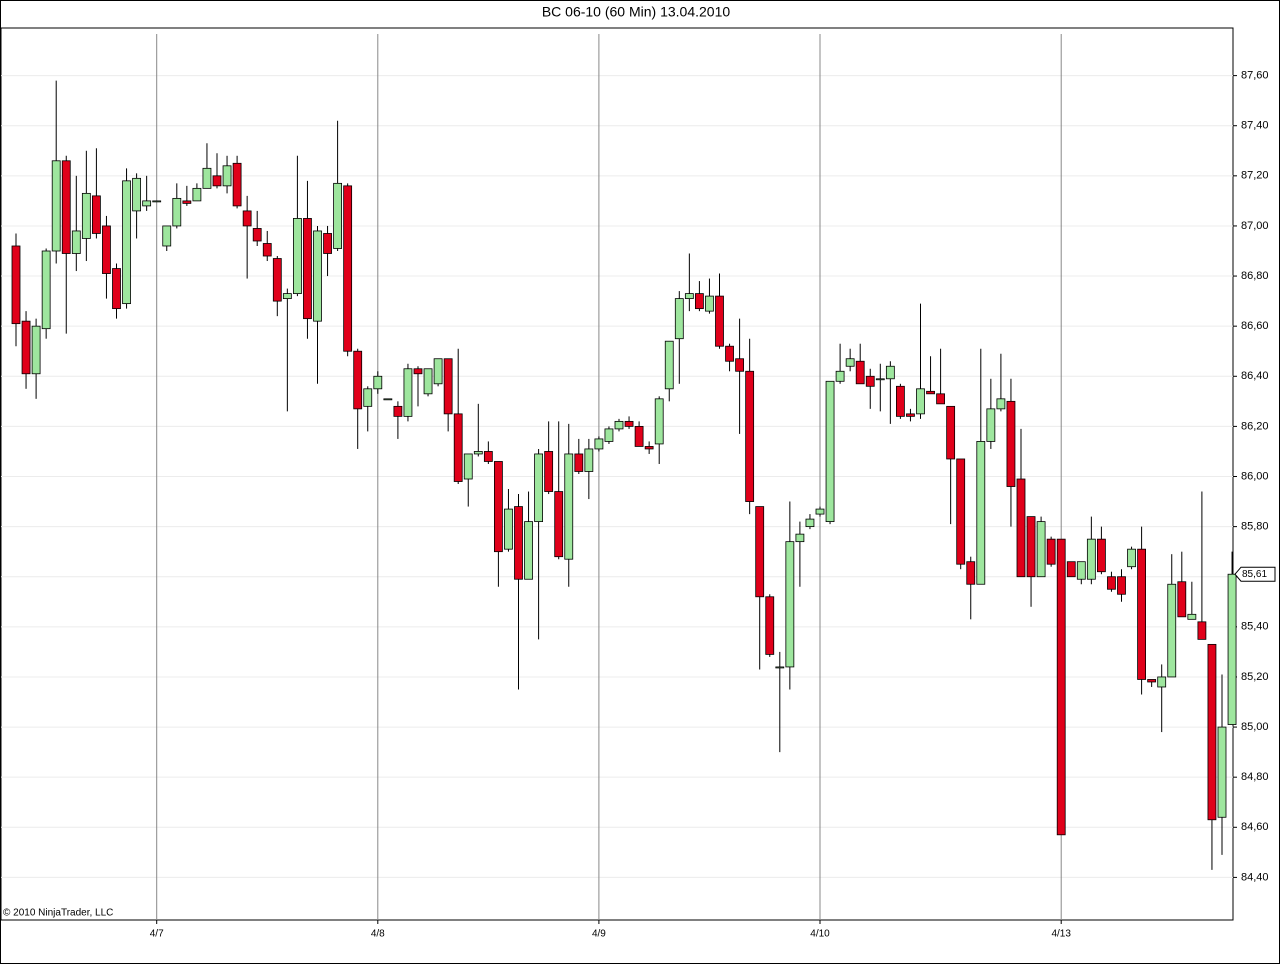 The width and height of the screenshot is (1280, 964). Describe the element at coordinates (1255, 126) in the screenshot. I see `y-tick-label: 87,40` at that location.